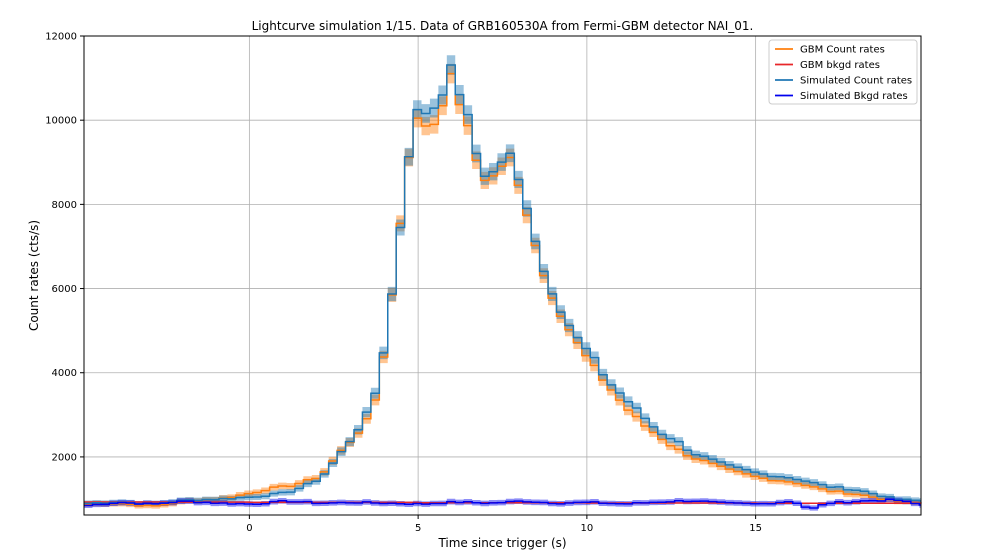 The image size is (1004, 555). I want to click on x-axis-ticks: 0 5 10 15, so click(504, 524).